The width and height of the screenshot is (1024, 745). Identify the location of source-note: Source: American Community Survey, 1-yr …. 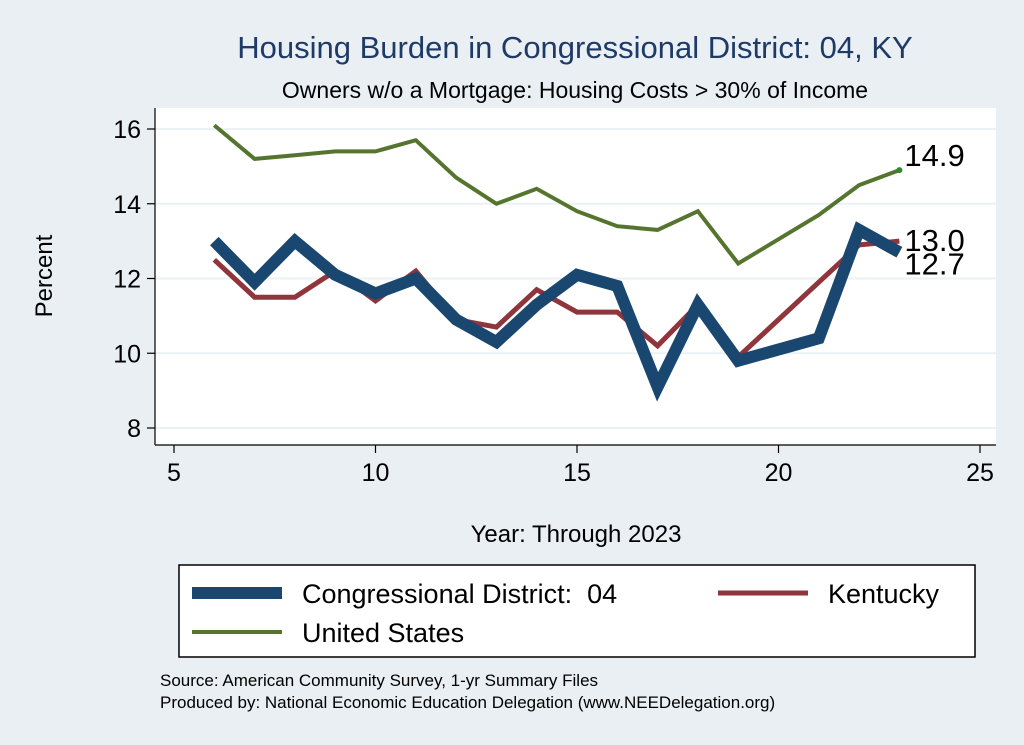
(379, 680).